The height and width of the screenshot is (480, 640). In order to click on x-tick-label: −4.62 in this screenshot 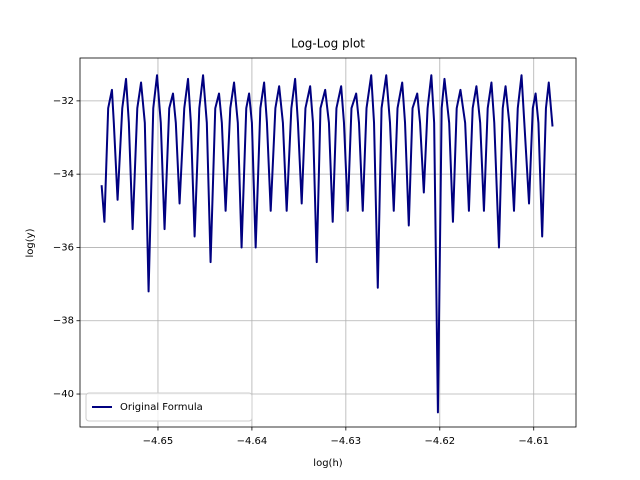, I will do `click(439, 441)`.